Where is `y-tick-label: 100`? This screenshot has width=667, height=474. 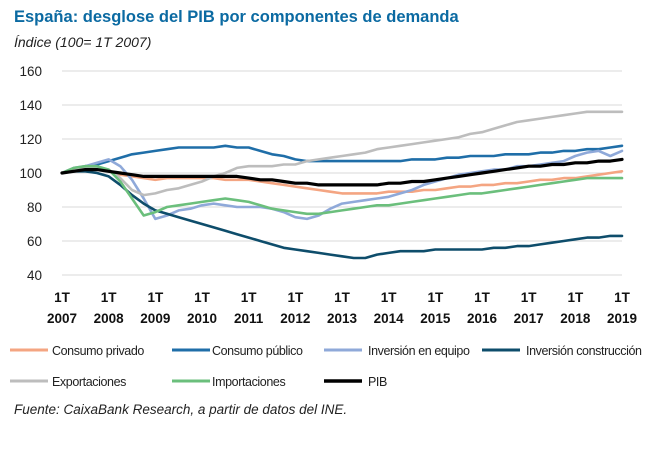
y-tick-label: 100 is located at coordinates (30, 173).